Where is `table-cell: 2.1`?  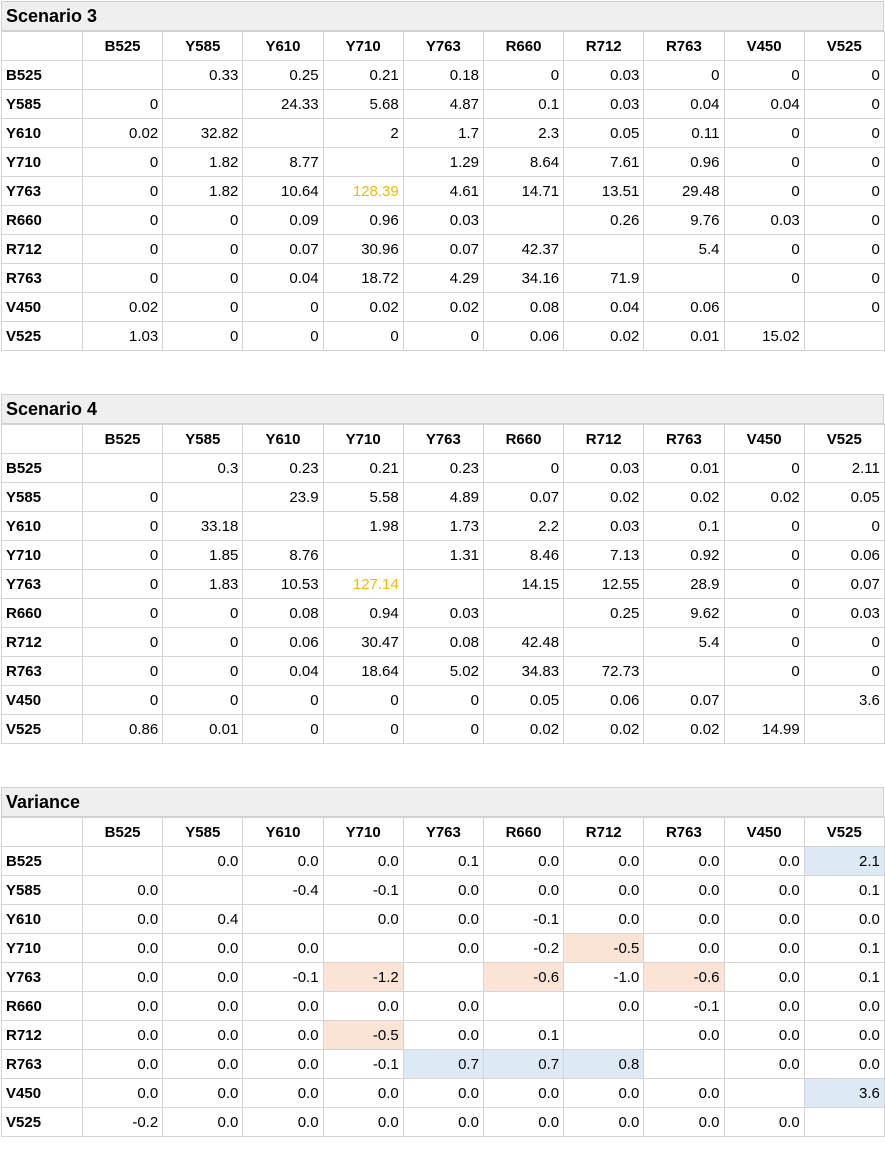
table-cell: 2.1 is located at coordinates (844, 861).